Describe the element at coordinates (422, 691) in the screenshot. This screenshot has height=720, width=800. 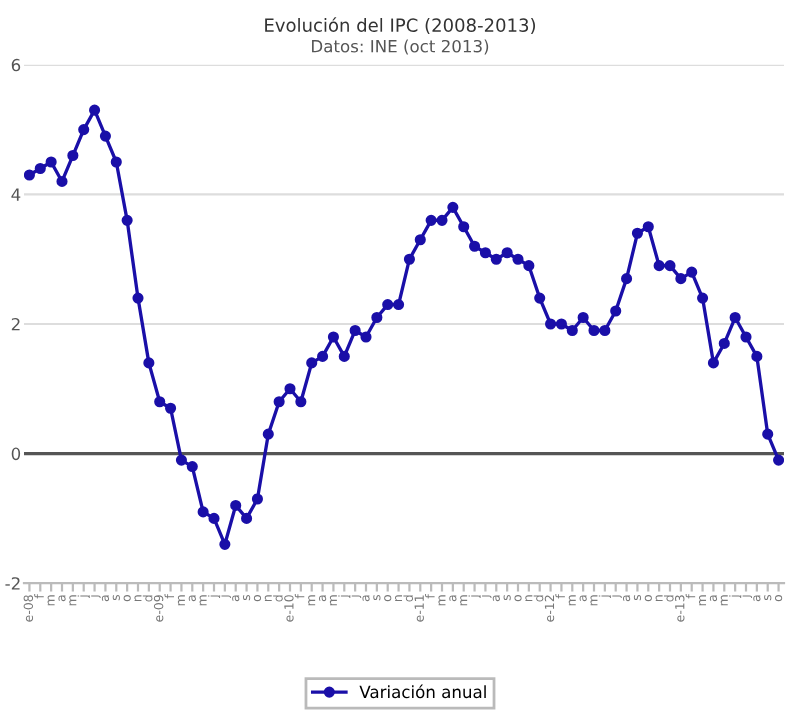
I see `legend-label: Variación anual` at that location.